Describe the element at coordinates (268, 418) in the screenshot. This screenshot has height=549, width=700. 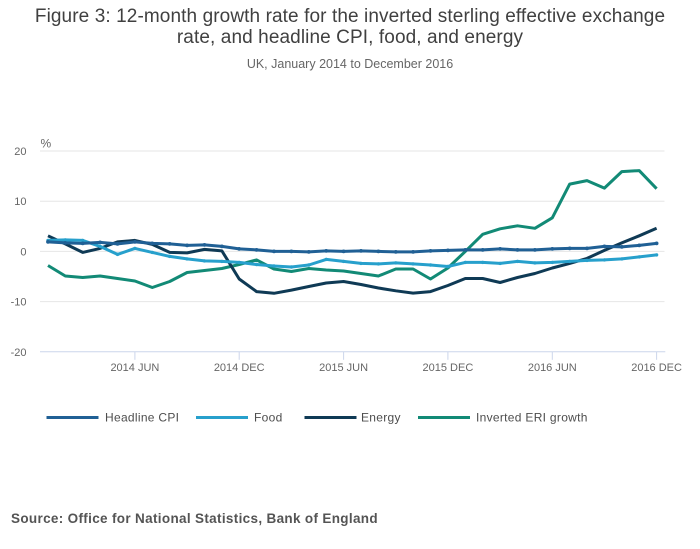
I see `svg-text: Food` at that location.